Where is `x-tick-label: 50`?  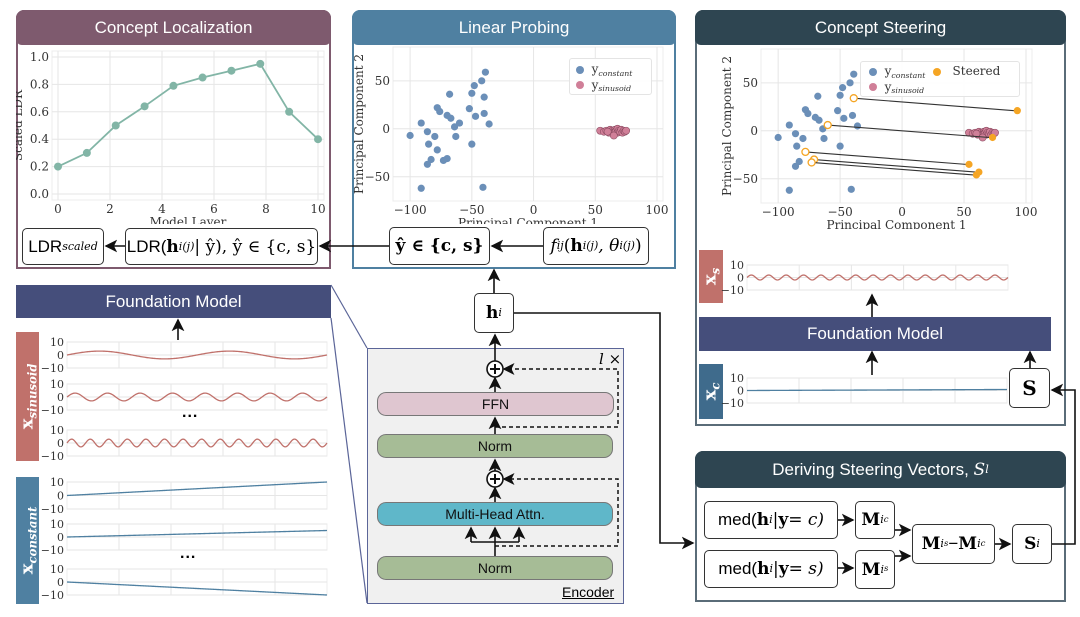 x-tick-label: 50 is located at coordinates (963, 212).